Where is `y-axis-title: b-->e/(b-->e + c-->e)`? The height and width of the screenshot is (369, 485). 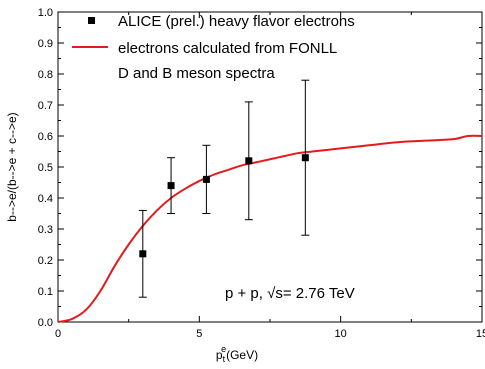
y-axis-title: b-->e/(b-->e + c-->e) is located at coordinates (12, 166).